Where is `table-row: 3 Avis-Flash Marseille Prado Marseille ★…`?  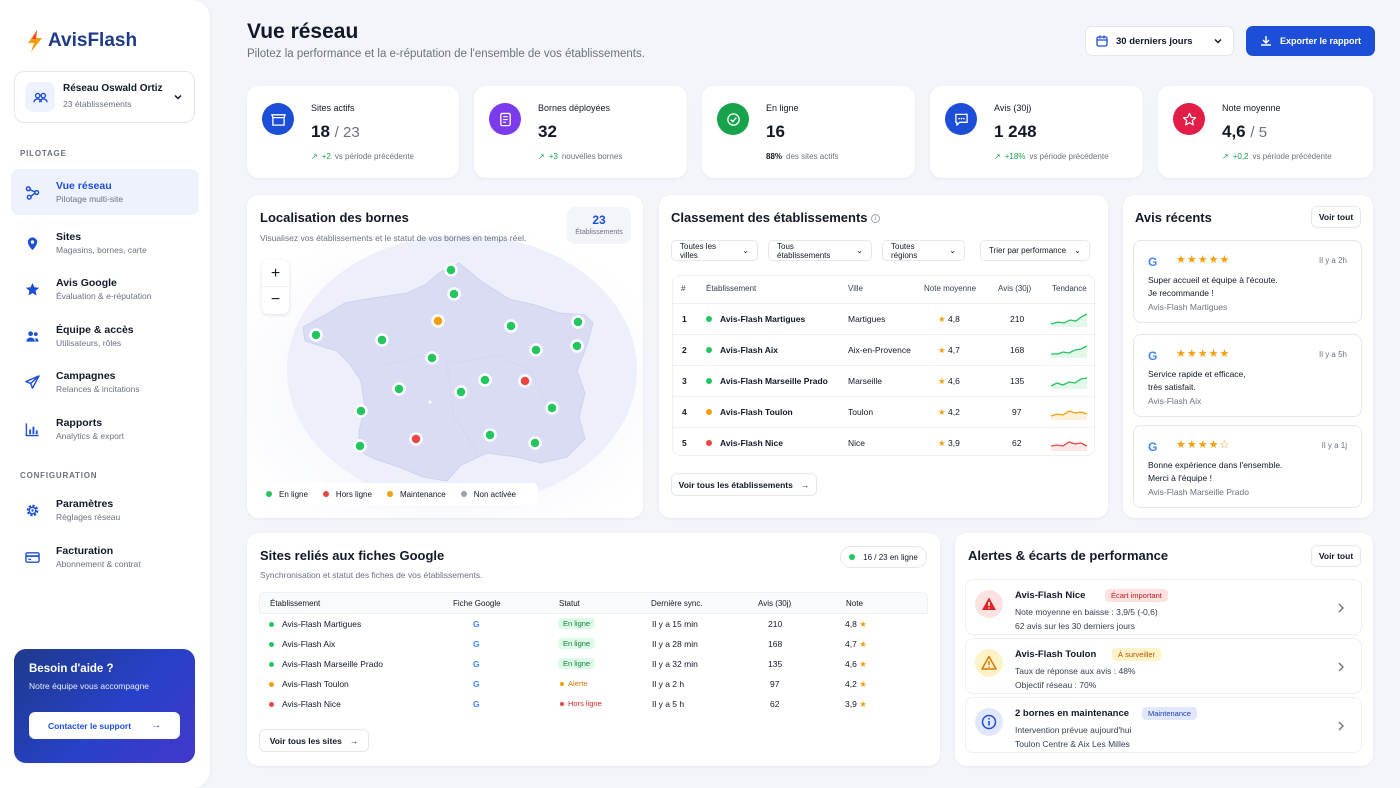
table-row: 3 Avis-Flash Marseille Prado Marseille ★… is located at coordinates (884, 380).